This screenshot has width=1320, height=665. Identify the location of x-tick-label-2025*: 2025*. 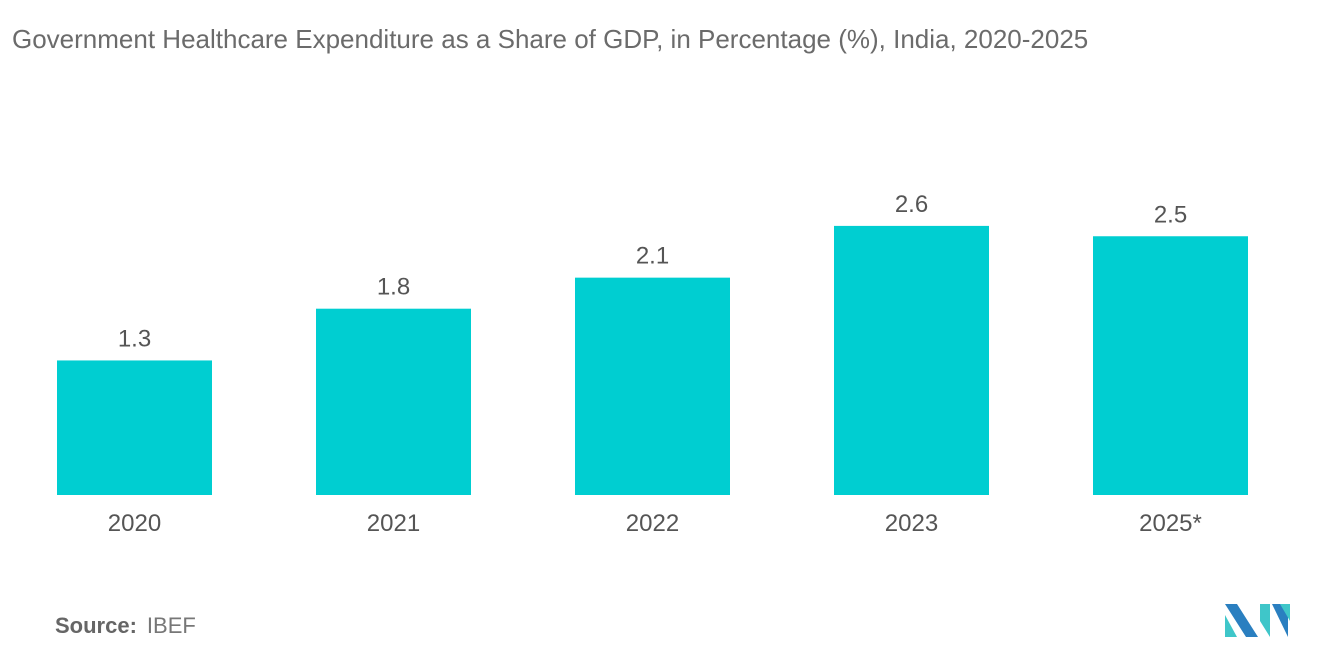
(1170, 523).